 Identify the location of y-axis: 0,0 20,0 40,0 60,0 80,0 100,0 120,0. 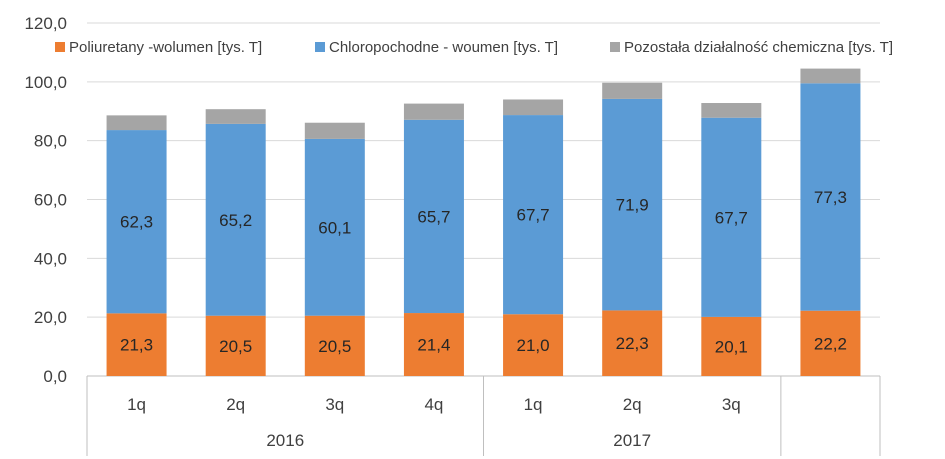
(45, 200).